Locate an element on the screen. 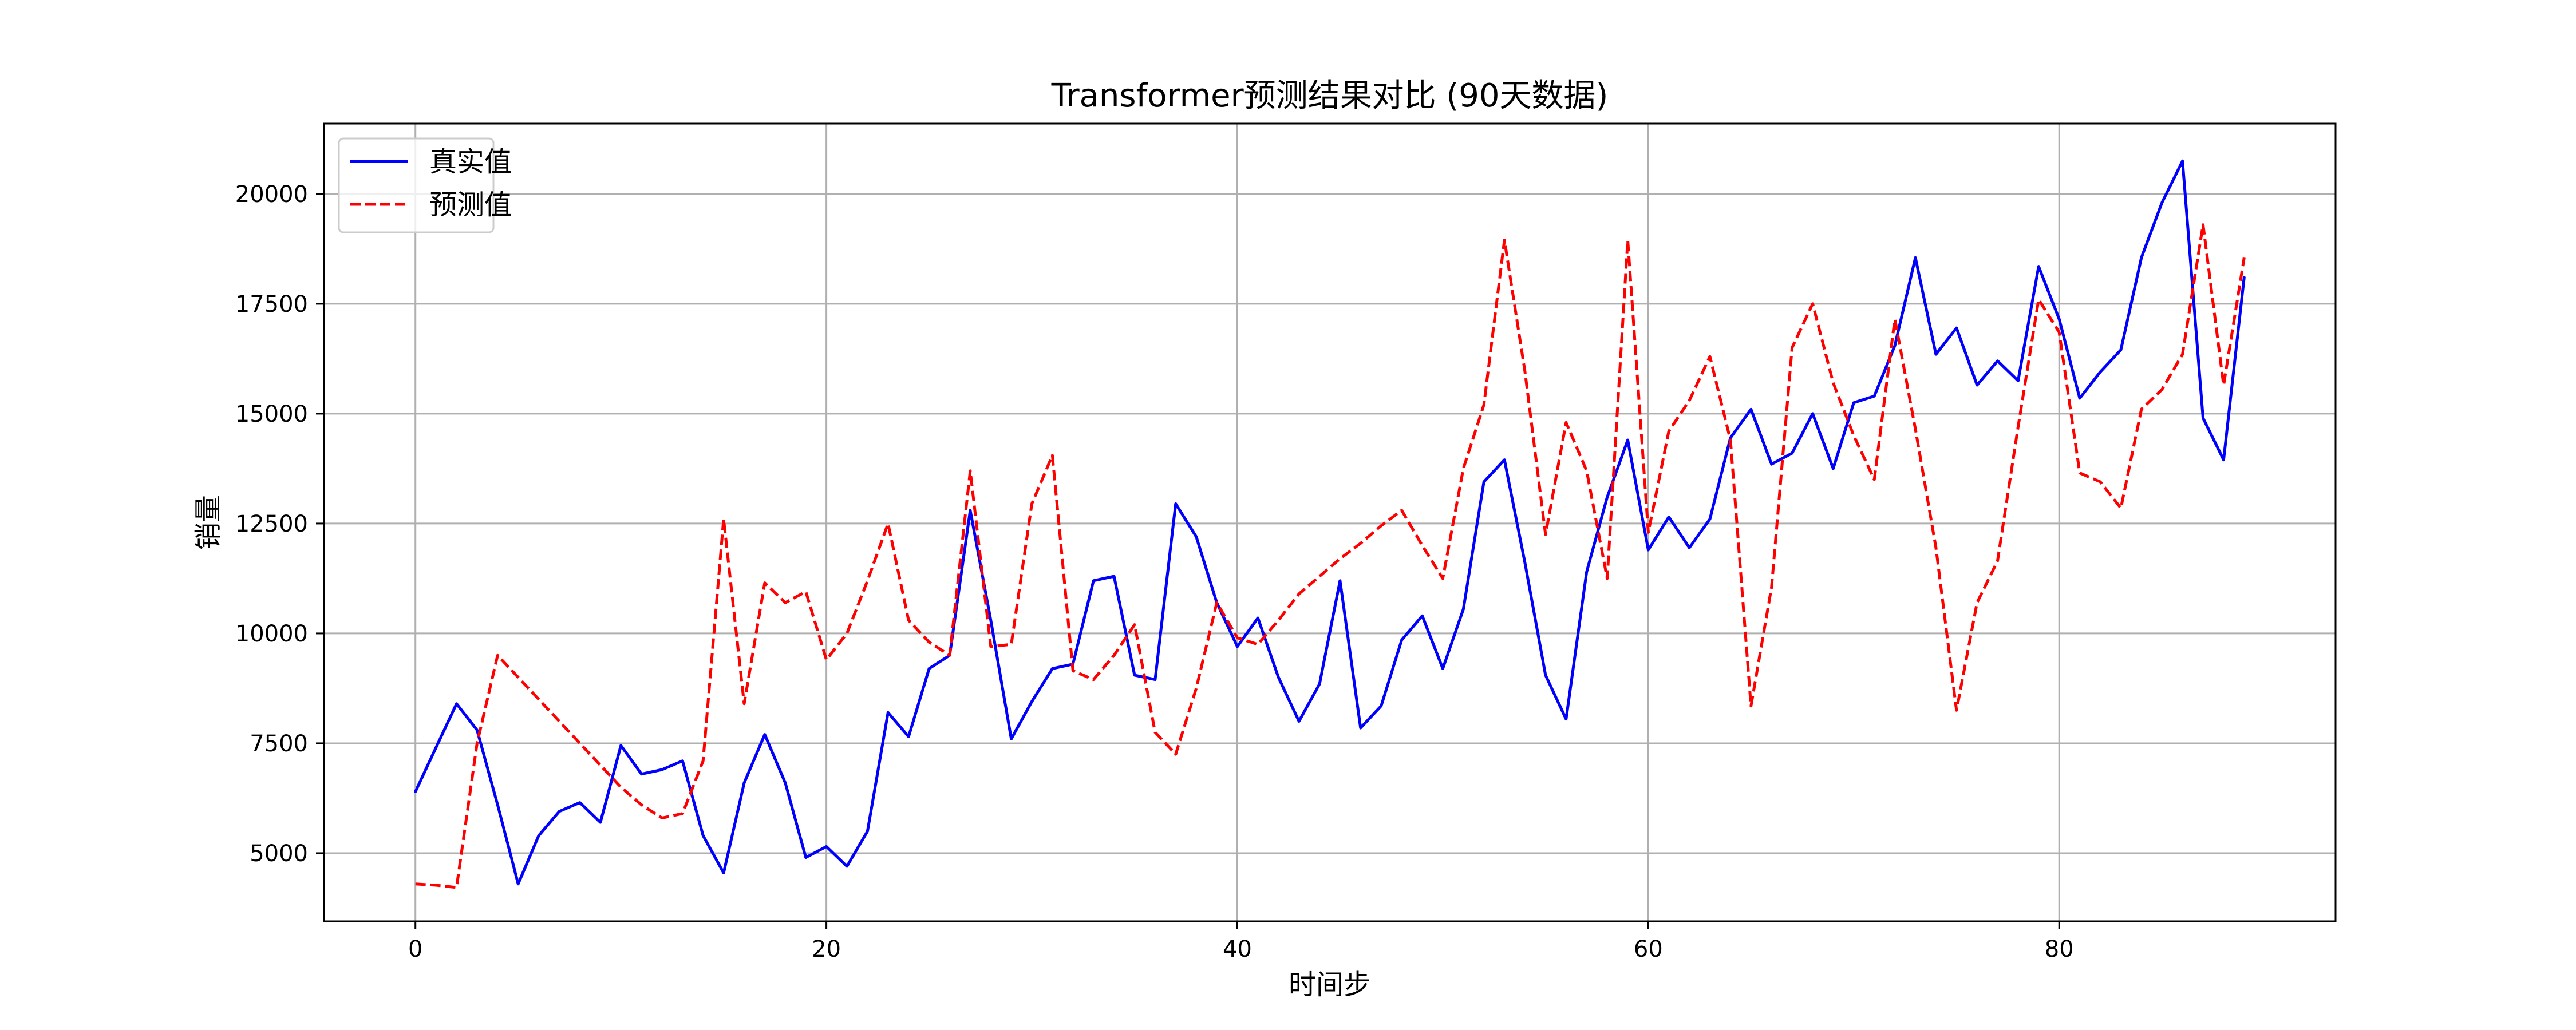  y-tick-label: 12500 is located at coordinates (271, 524).